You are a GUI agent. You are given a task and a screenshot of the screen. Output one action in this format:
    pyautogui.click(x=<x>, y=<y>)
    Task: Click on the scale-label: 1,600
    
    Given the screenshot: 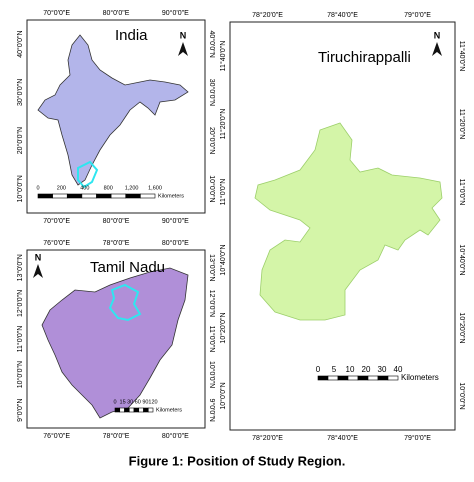 What is the action you would take?
    pyautogui.click(x=155, y=188)
    